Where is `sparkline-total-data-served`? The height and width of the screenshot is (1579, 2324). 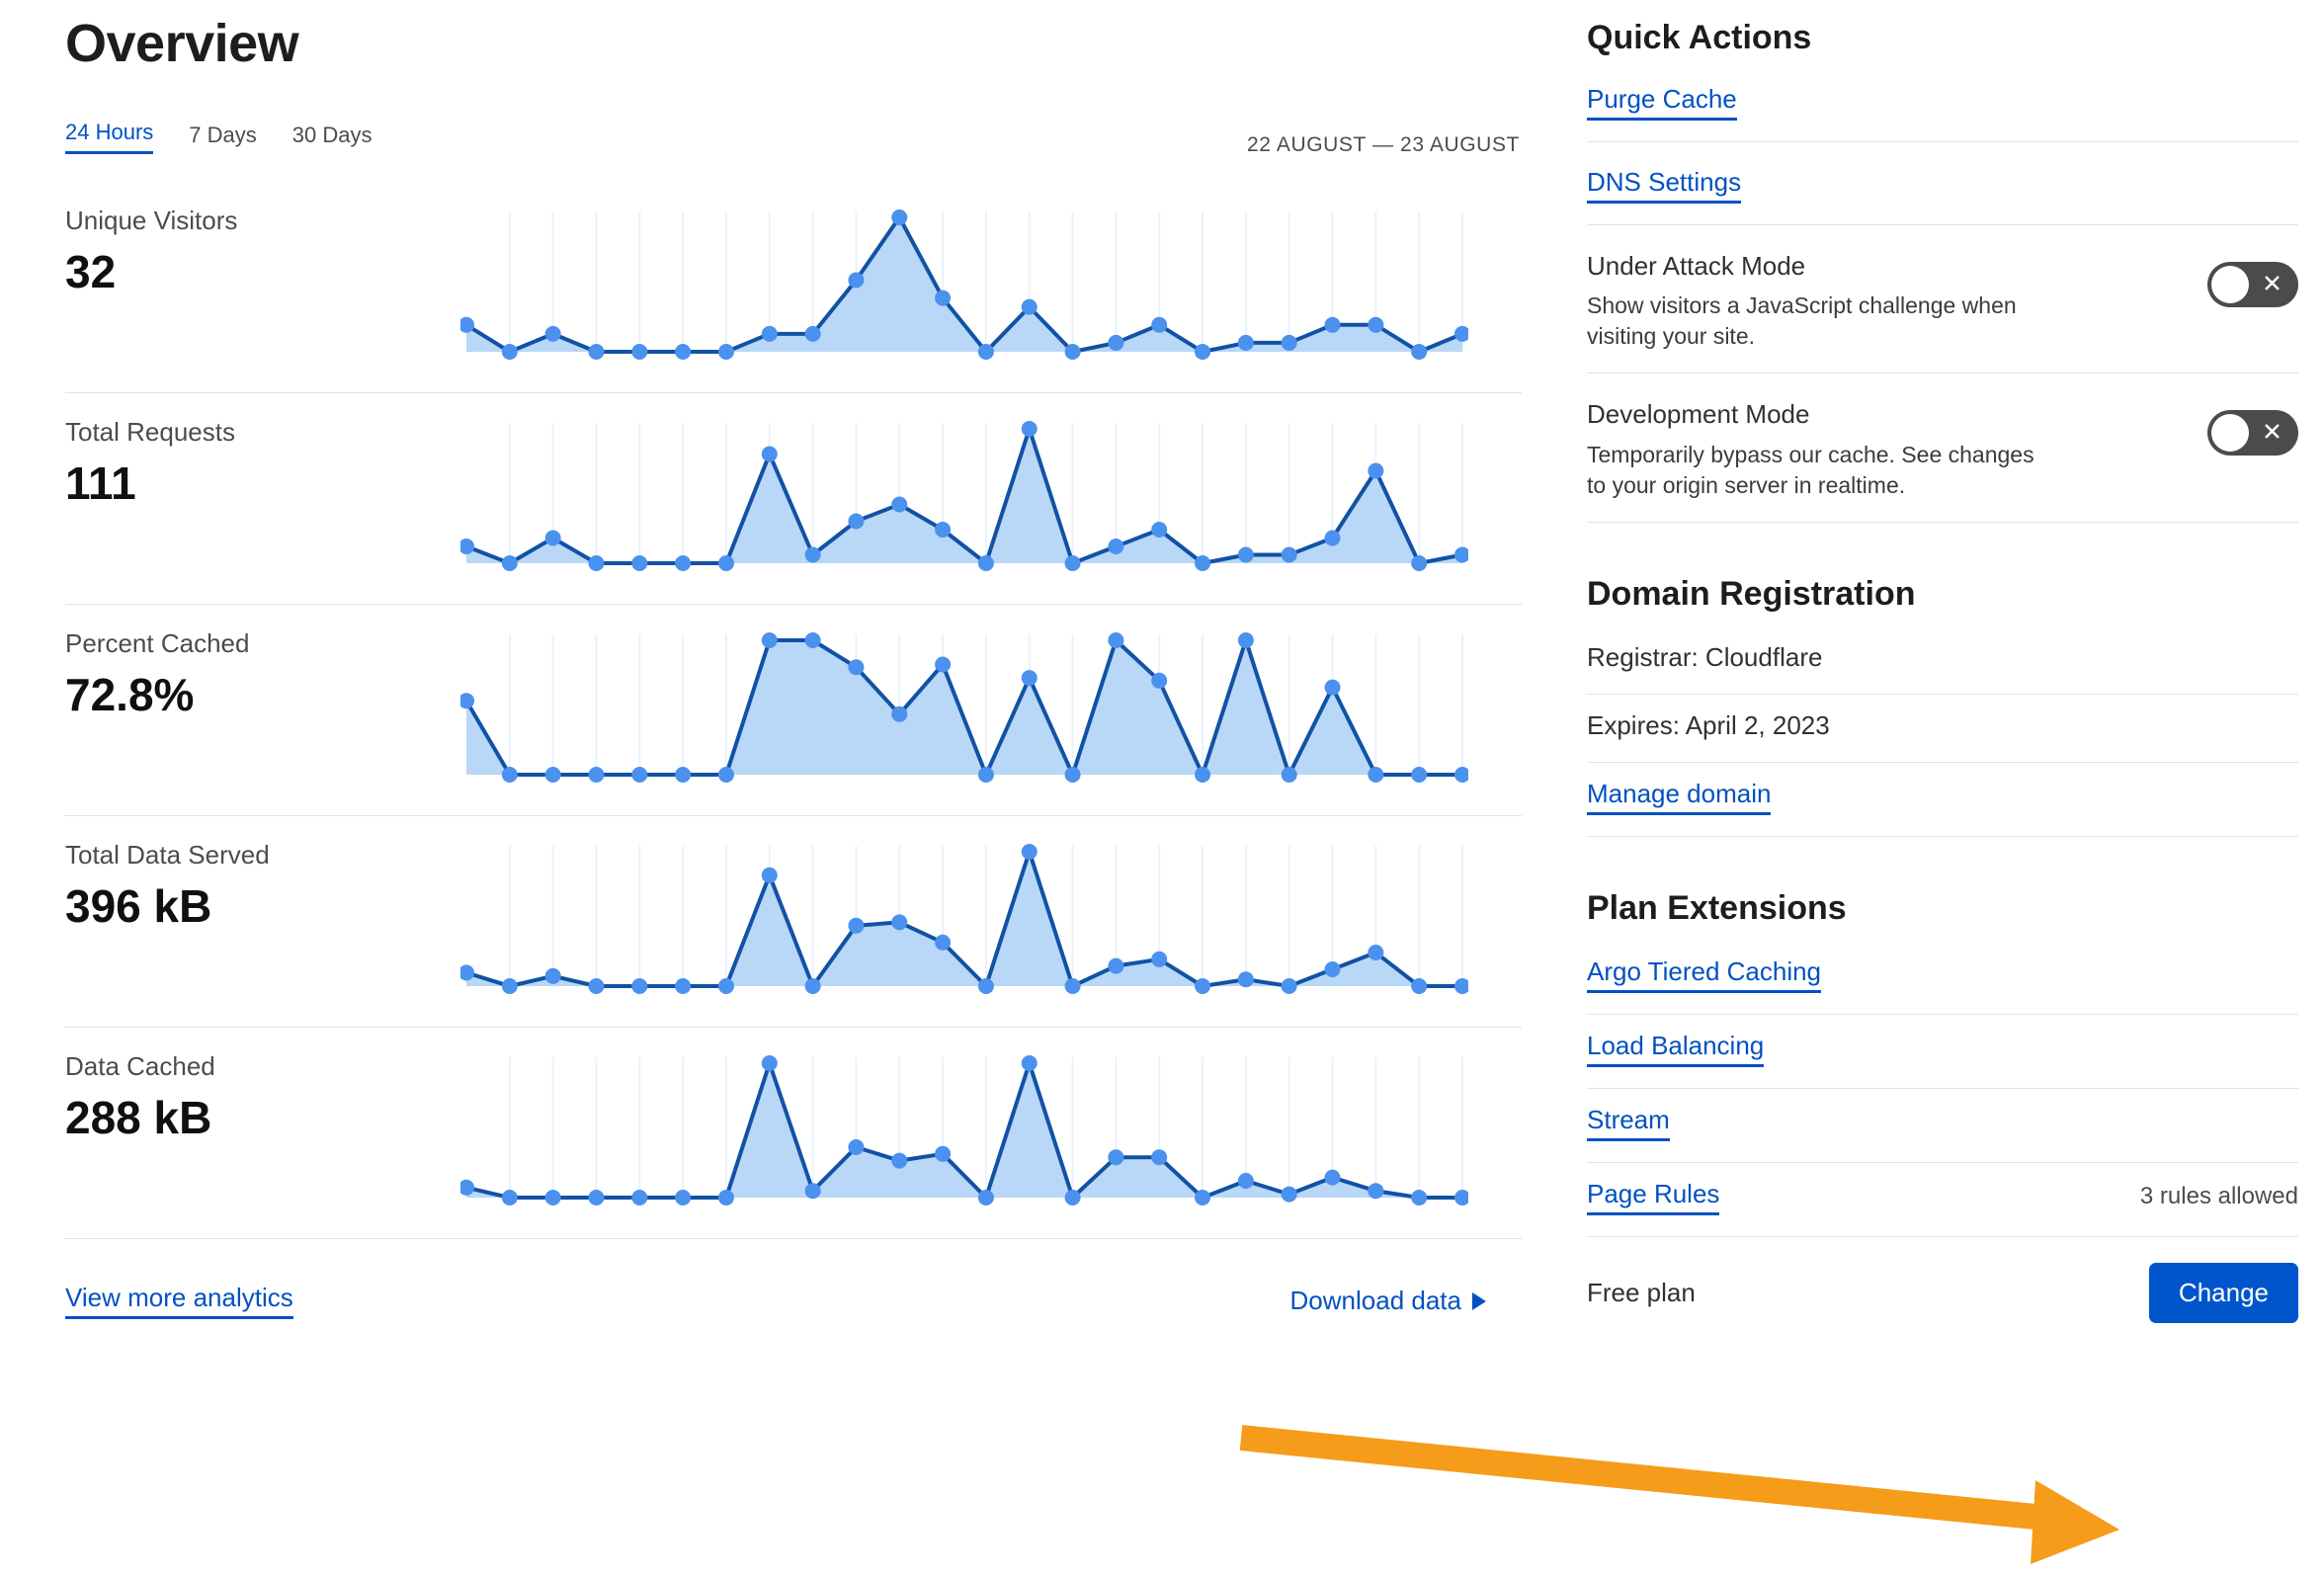 sparkline-total-data-served is located at coordinates (964, 917).